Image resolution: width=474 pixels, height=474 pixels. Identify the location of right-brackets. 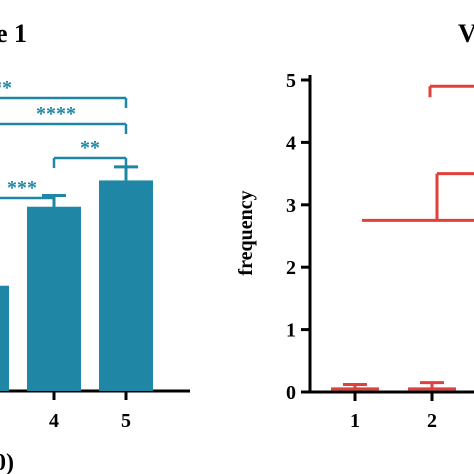
(418, 153).